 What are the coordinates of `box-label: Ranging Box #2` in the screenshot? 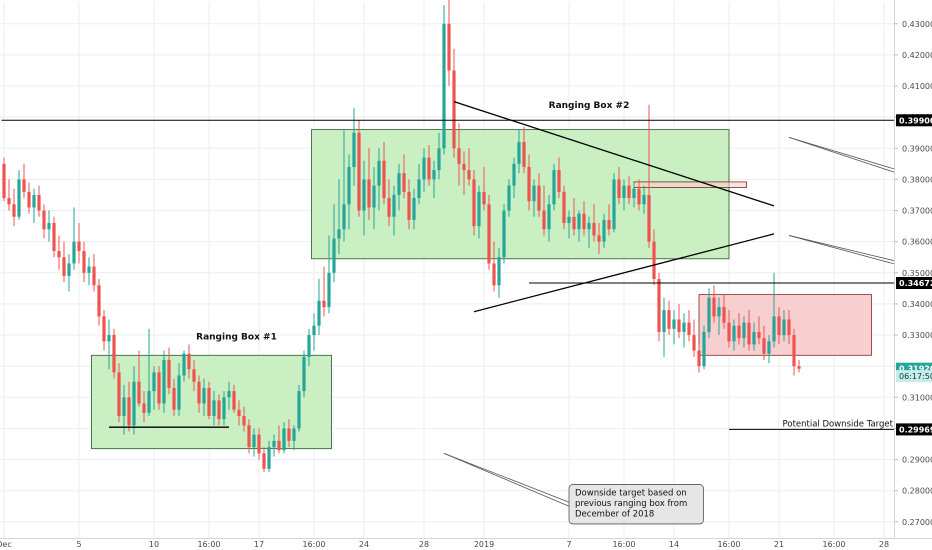 It's located at (589, 106).